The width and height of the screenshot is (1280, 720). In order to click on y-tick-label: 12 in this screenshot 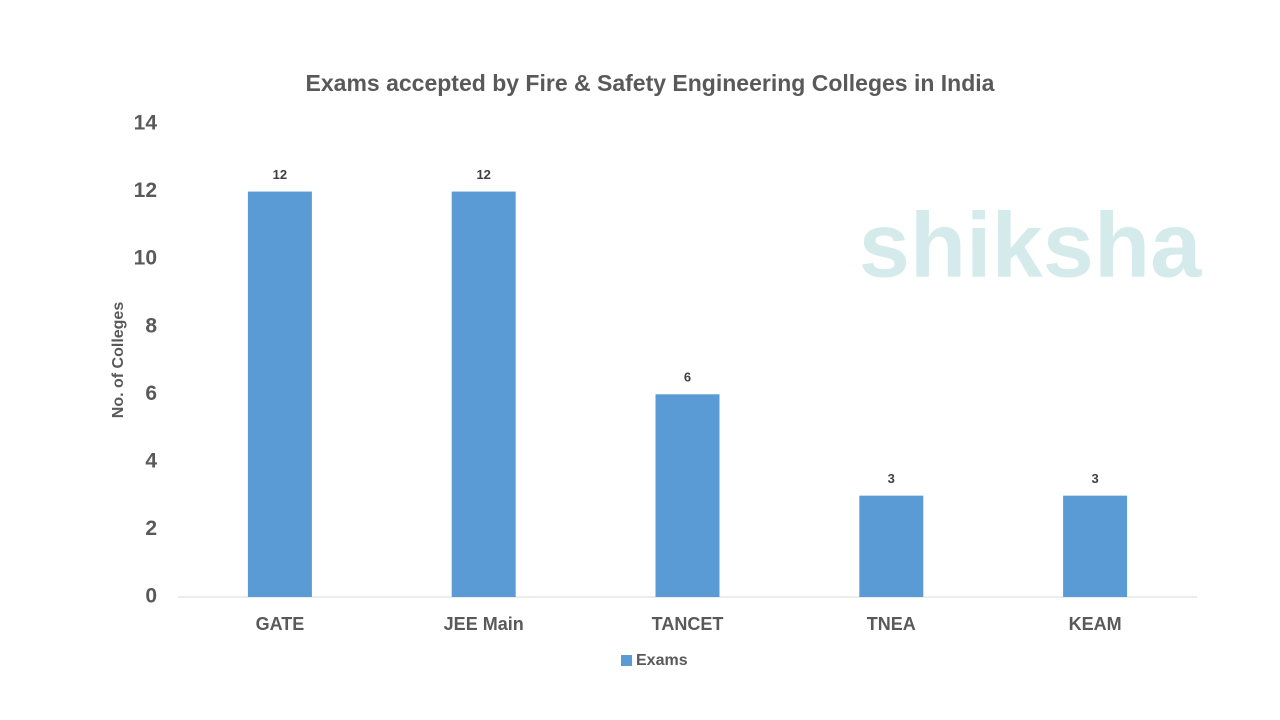, I will do `click(145, 190)`.